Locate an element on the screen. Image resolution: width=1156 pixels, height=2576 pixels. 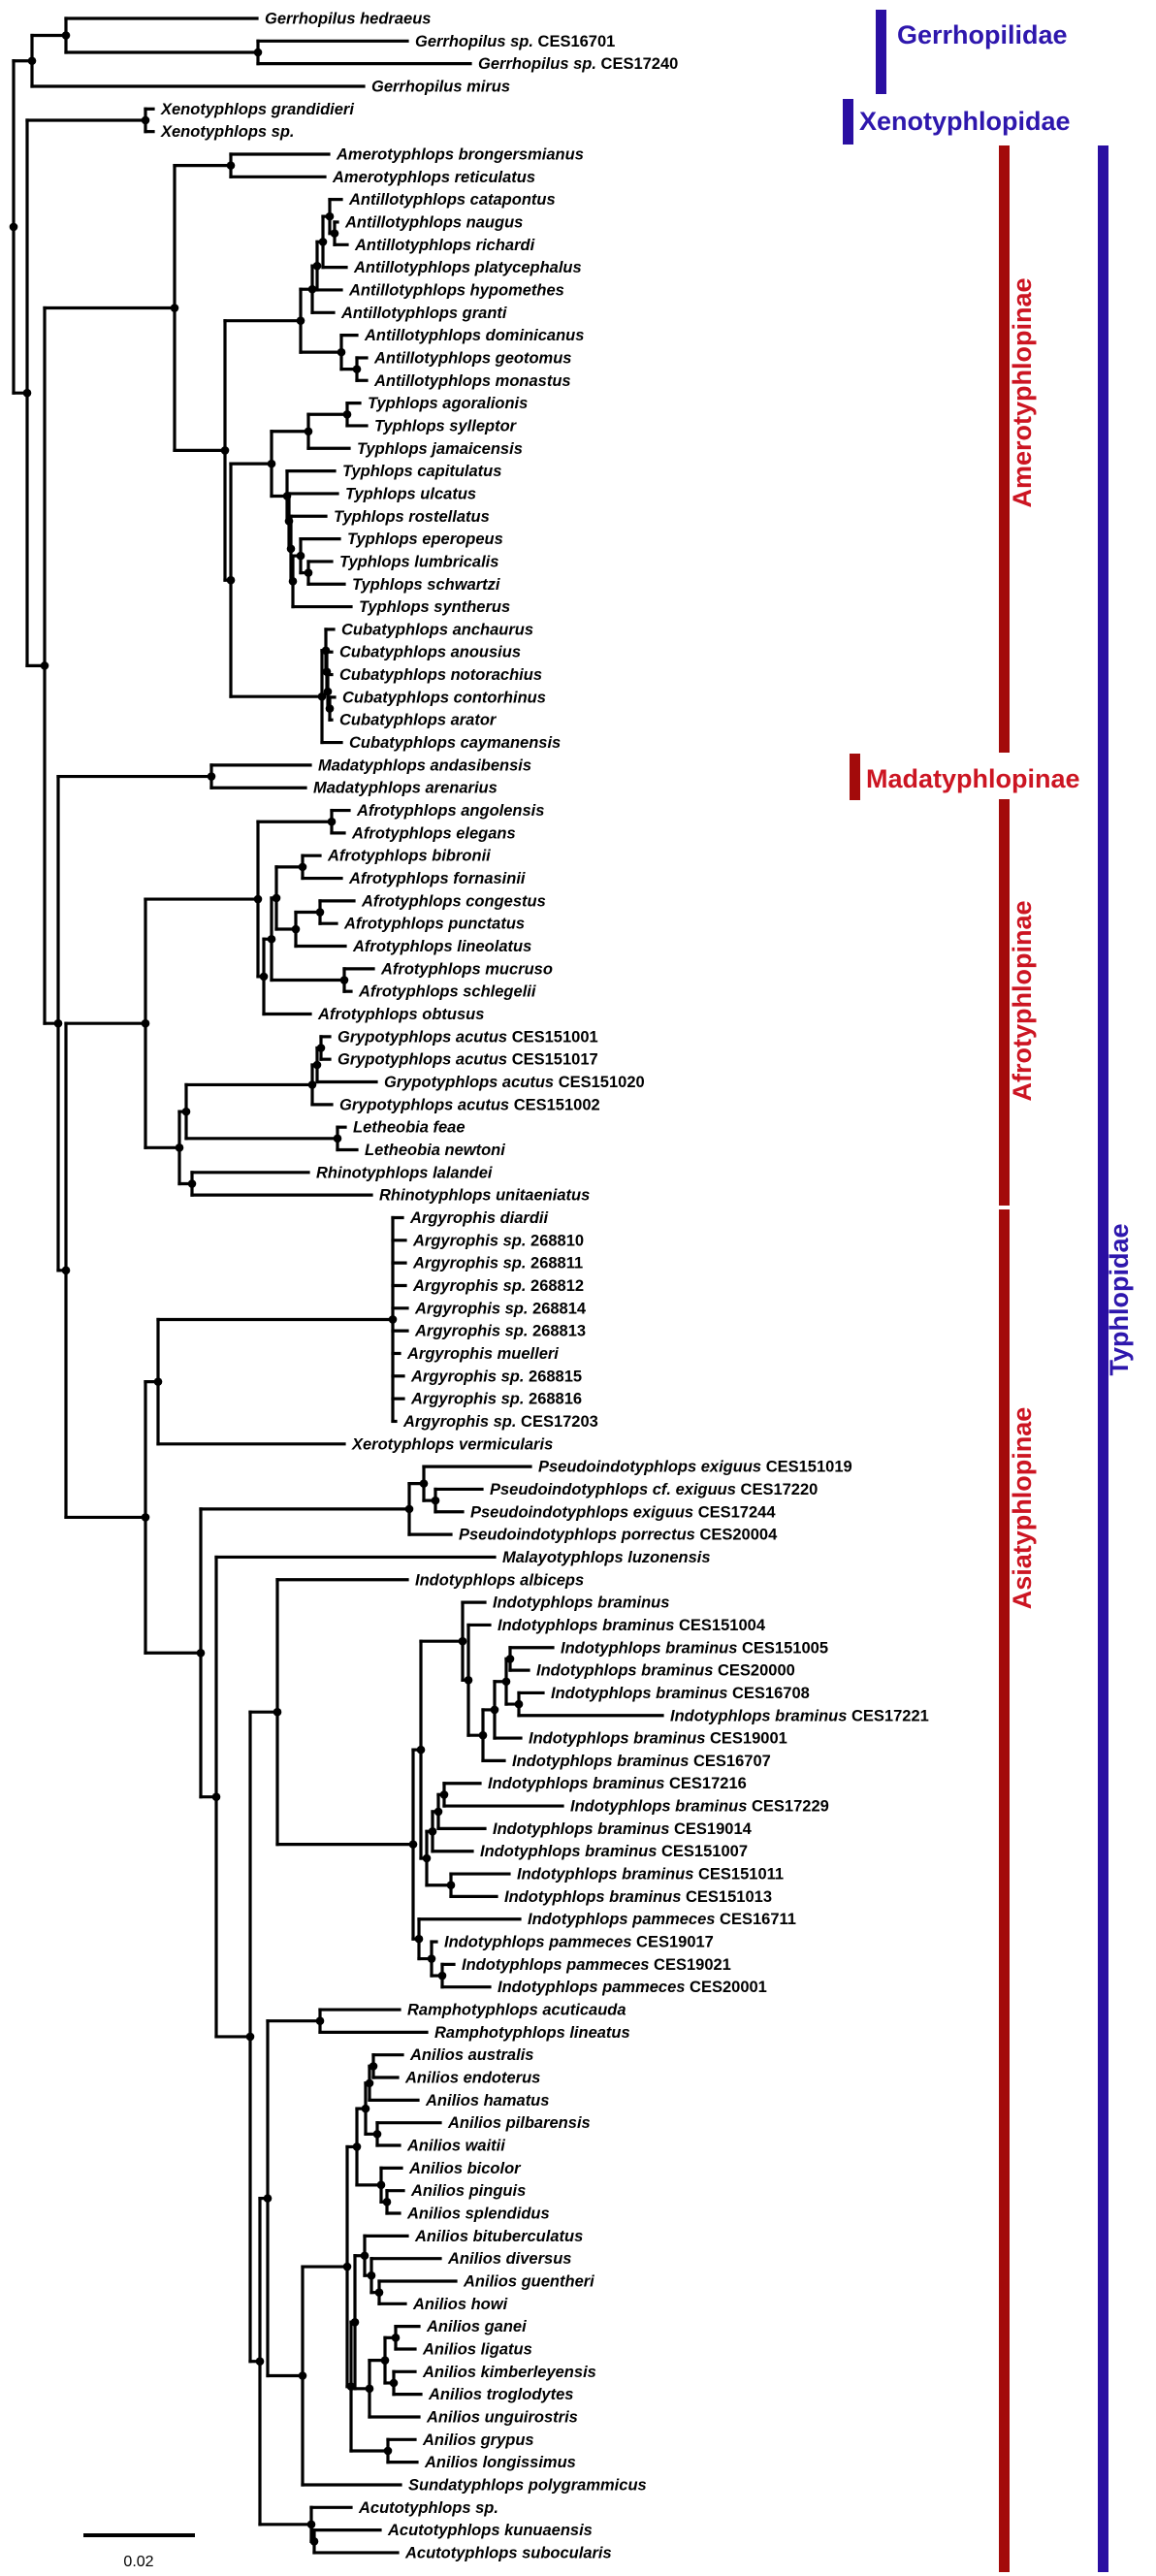
taxon-label: Anilios unguirostris is located at coordinates (502, 2417).